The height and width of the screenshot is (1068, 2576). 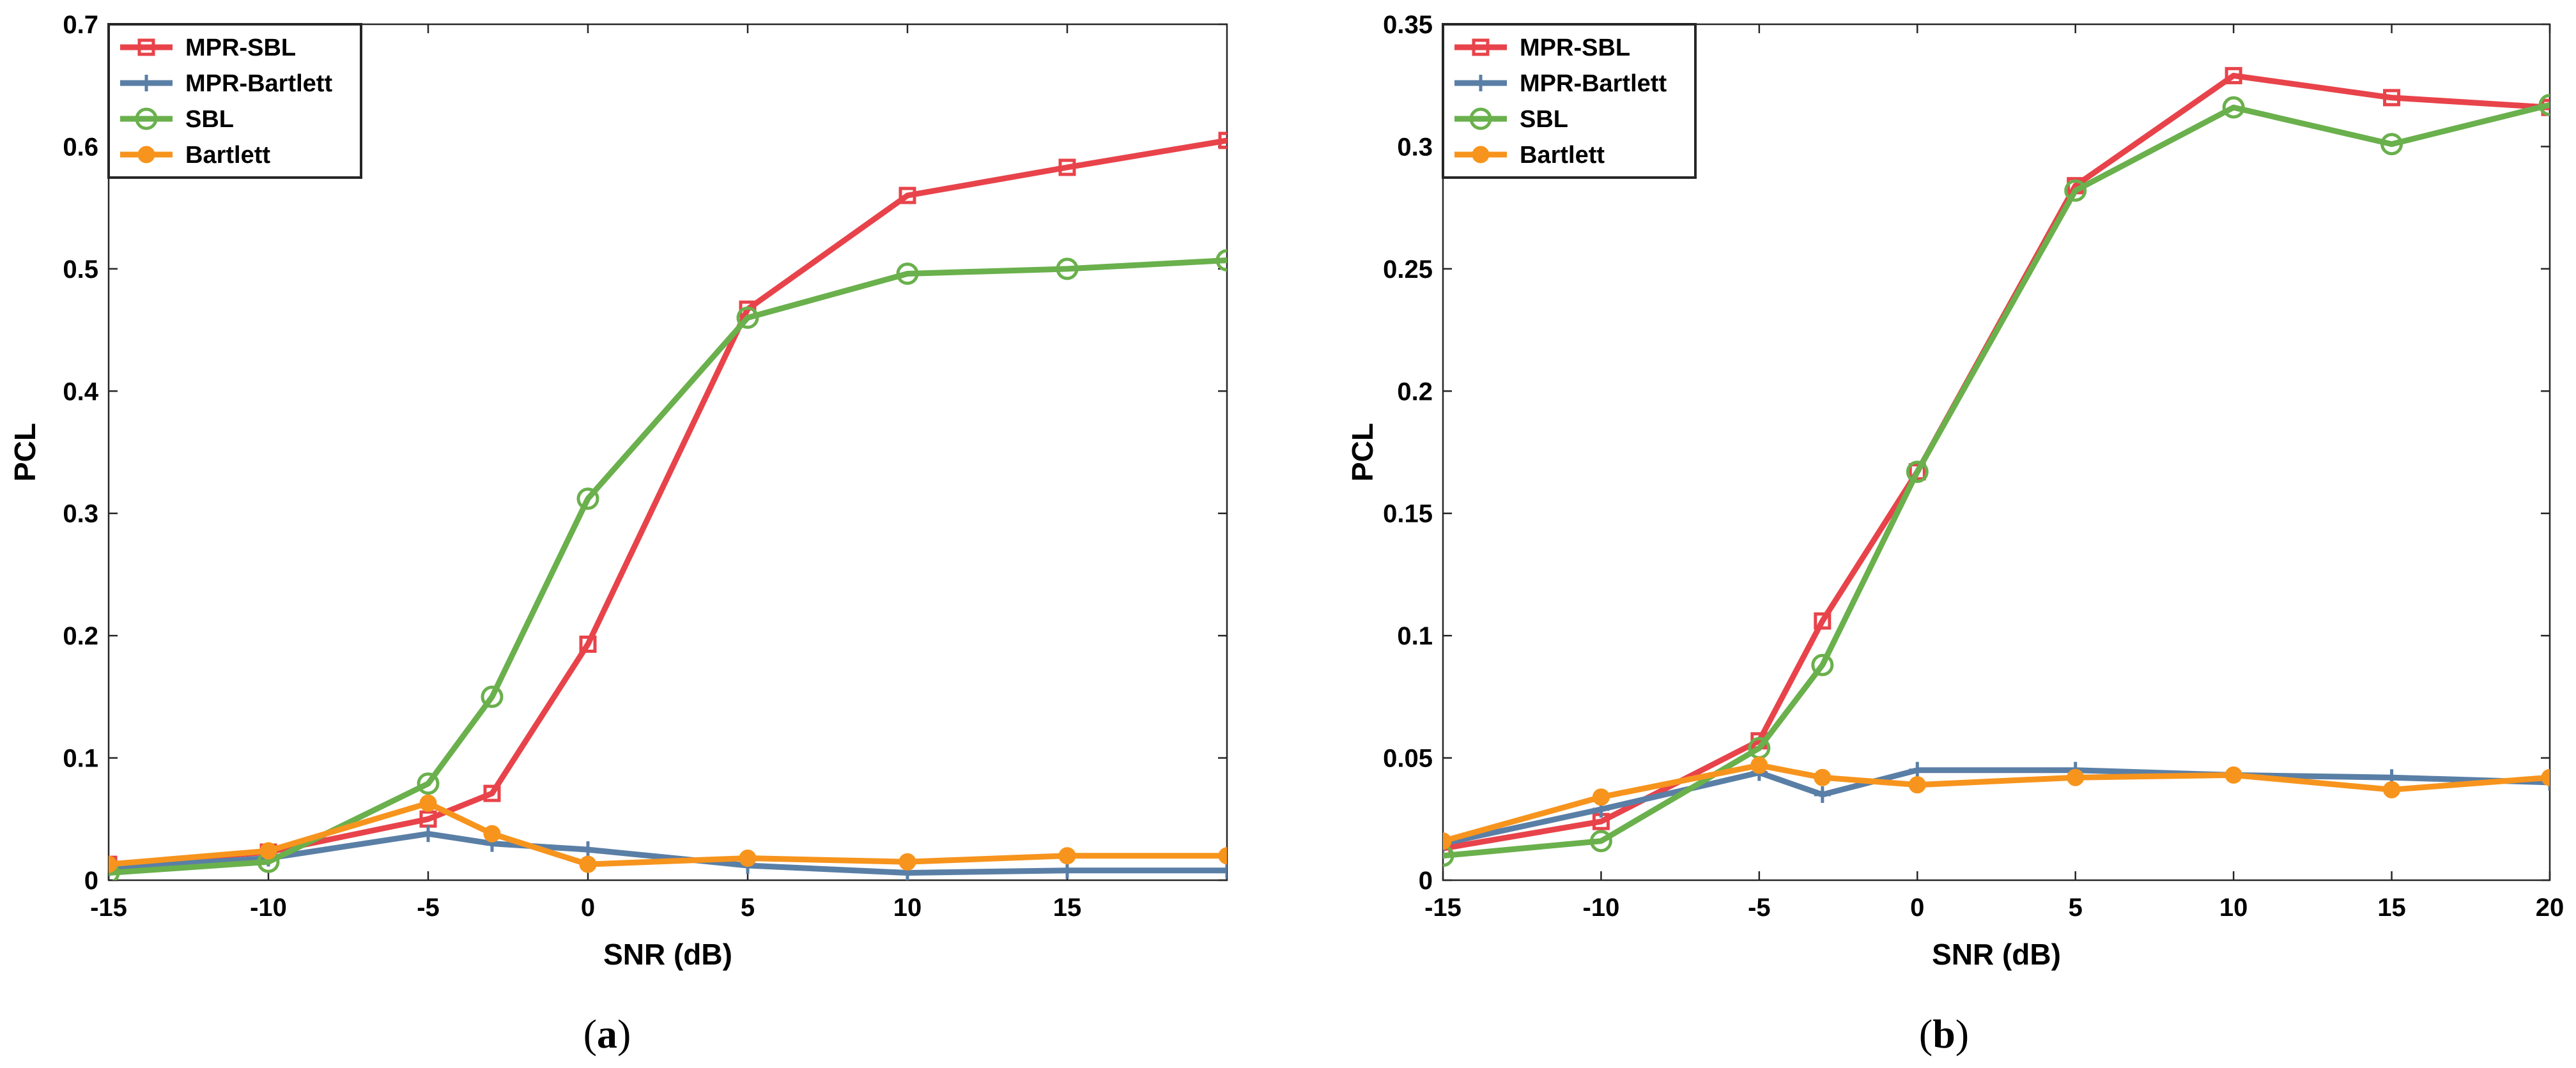 I want to click on y-tick-label: 0.15, so click(x=1408, y=514).